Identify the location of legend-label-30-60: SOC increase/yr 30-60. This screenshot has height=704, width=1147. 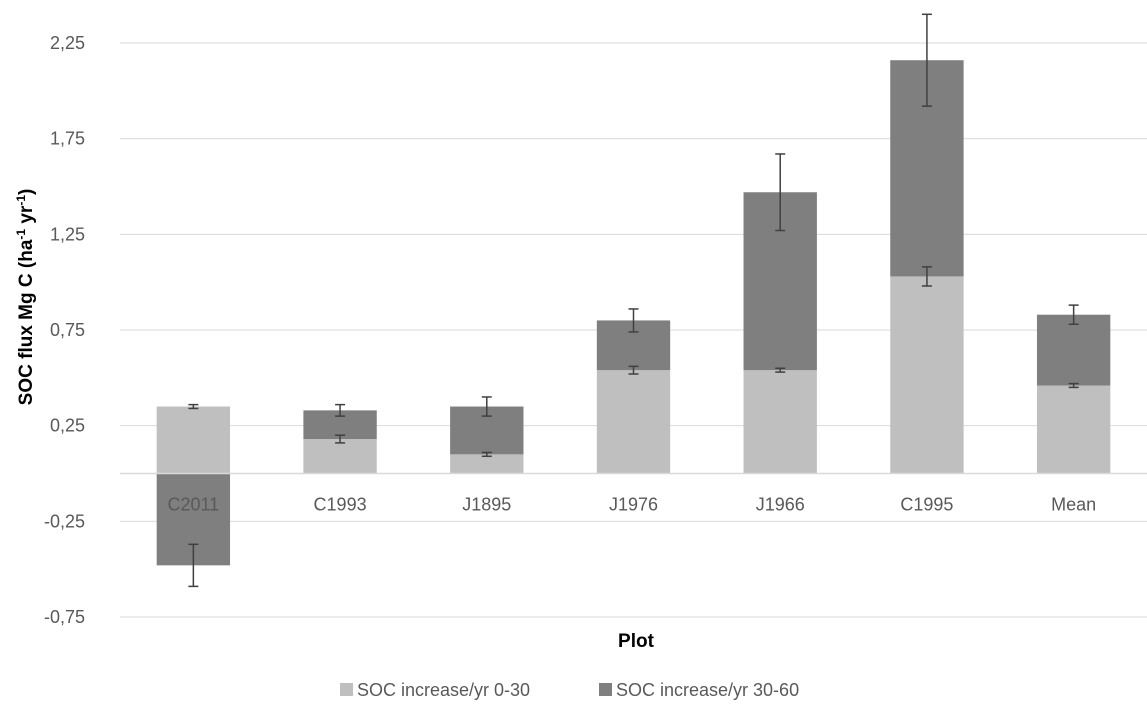
(707, 690).